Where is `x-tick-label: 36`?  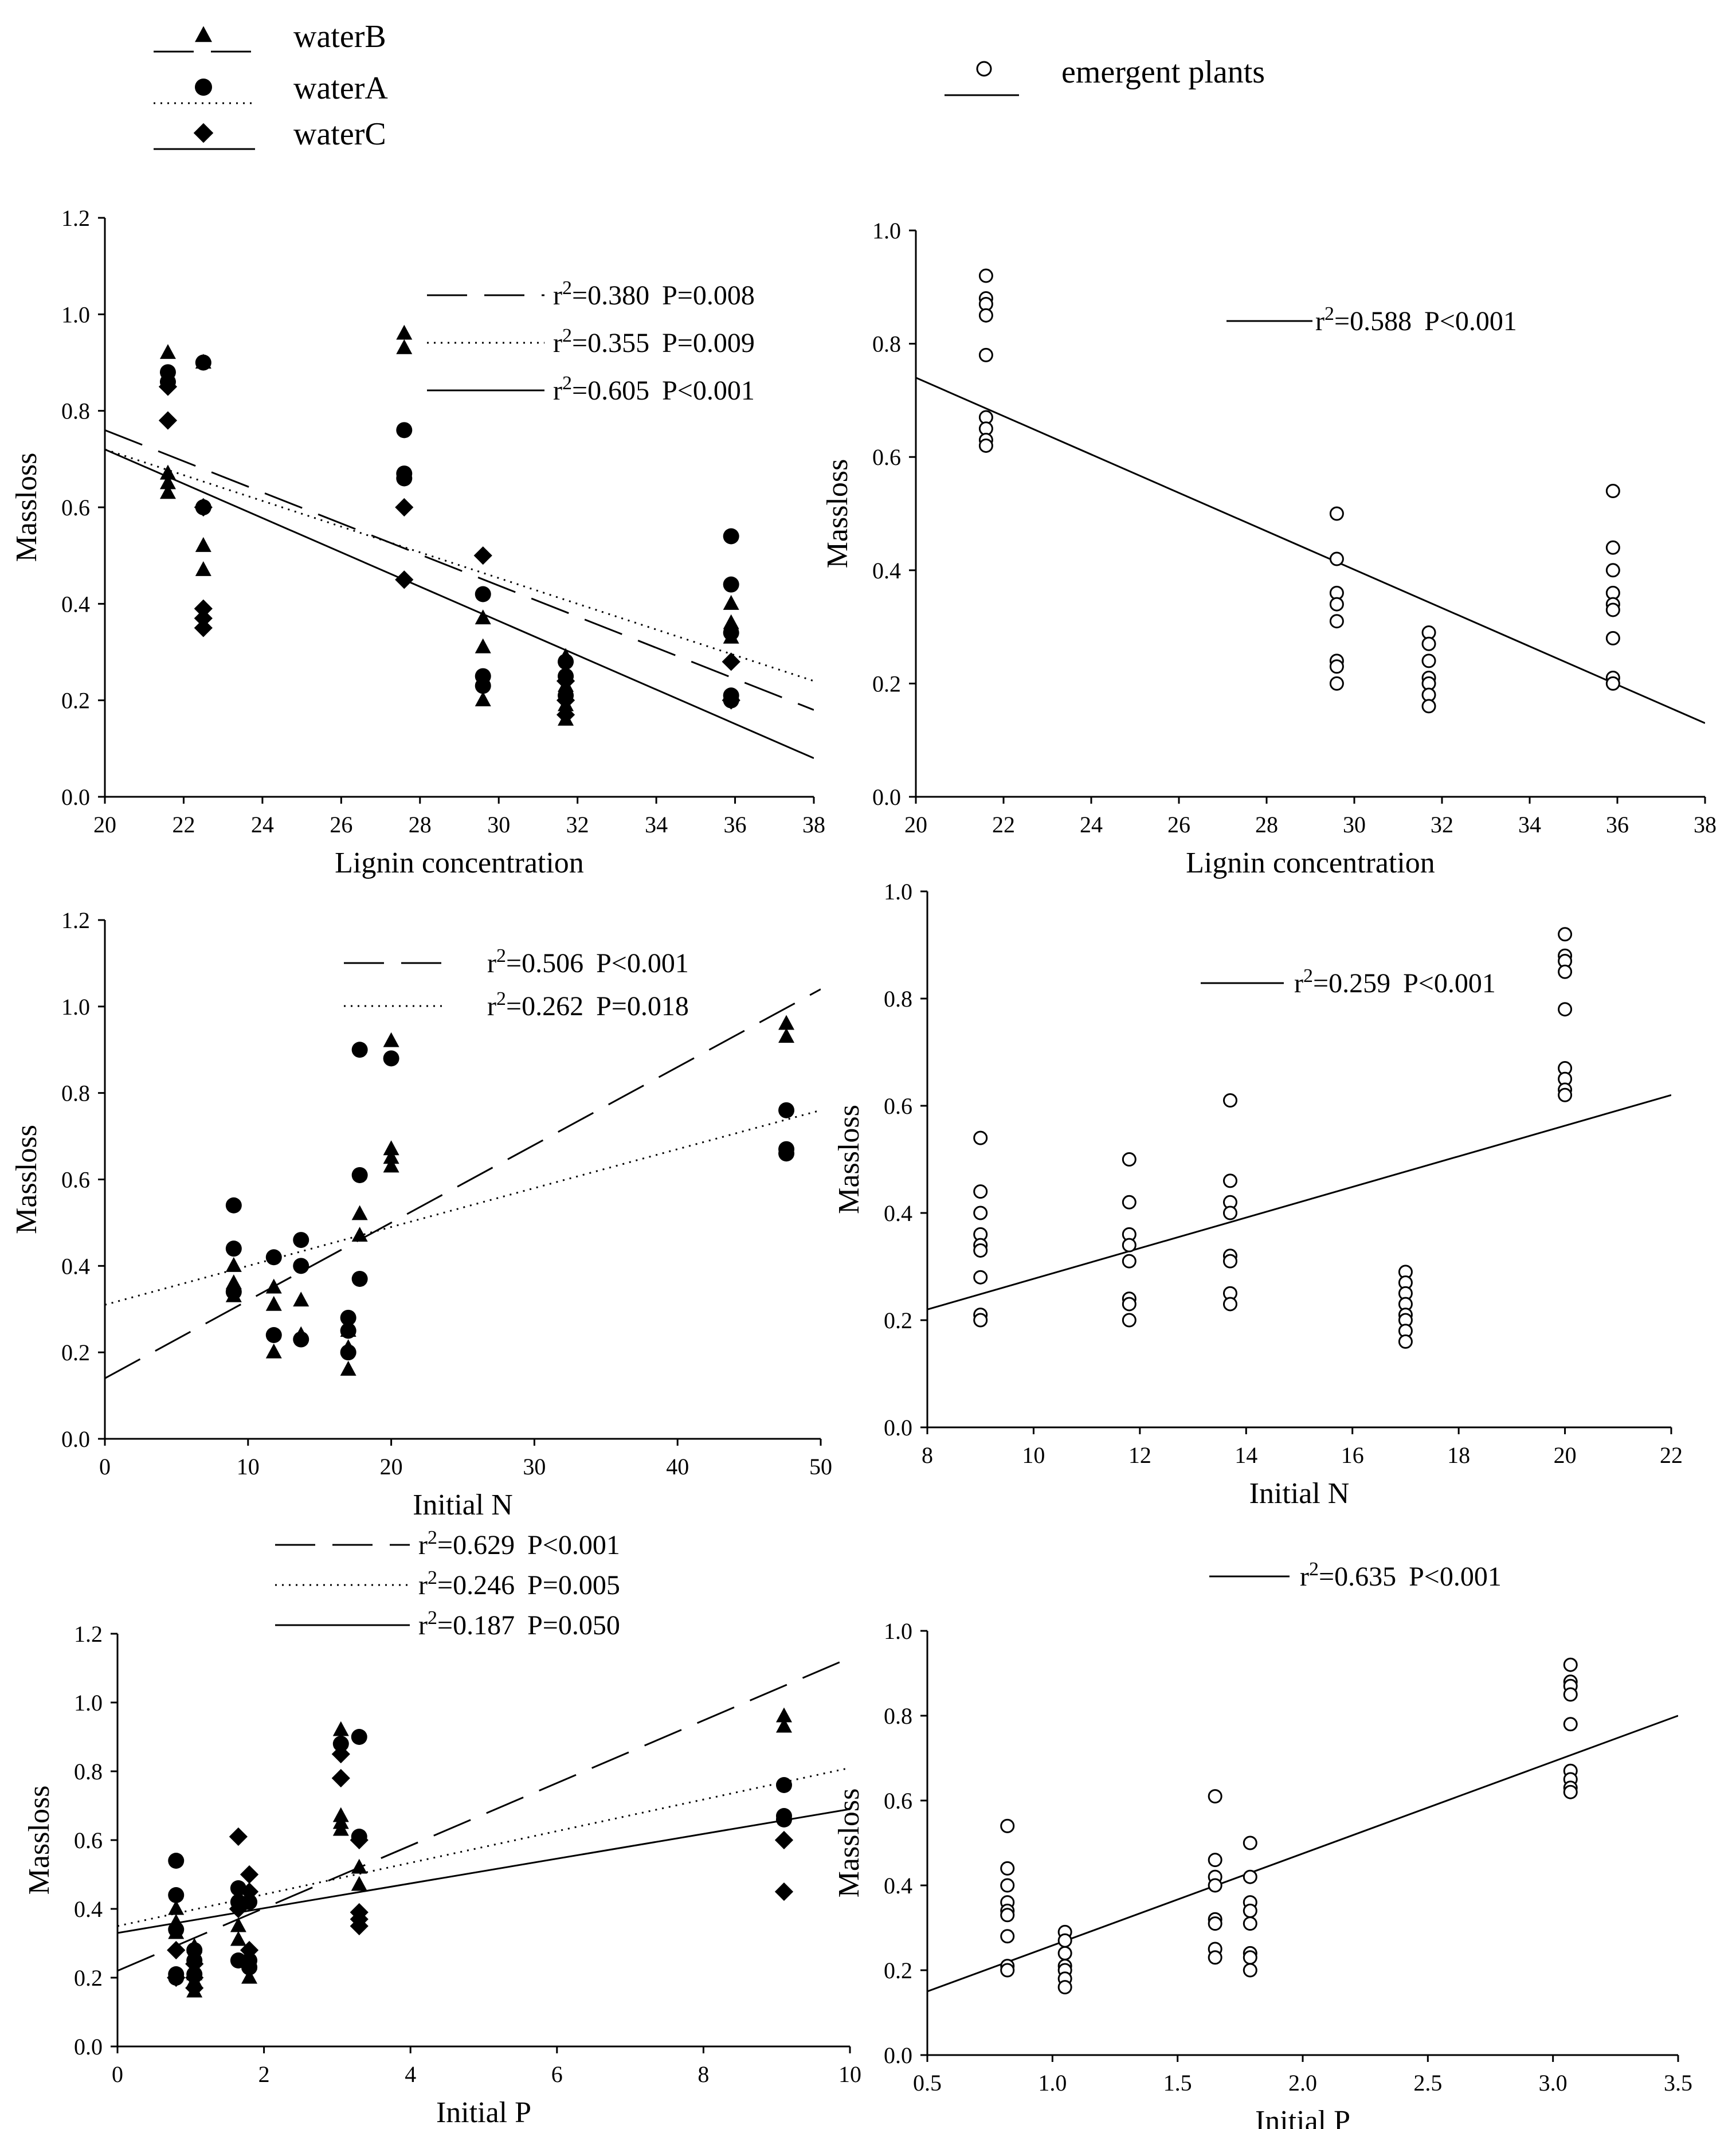
x-tick-label: 36 is located at coordinates (1617, 824).